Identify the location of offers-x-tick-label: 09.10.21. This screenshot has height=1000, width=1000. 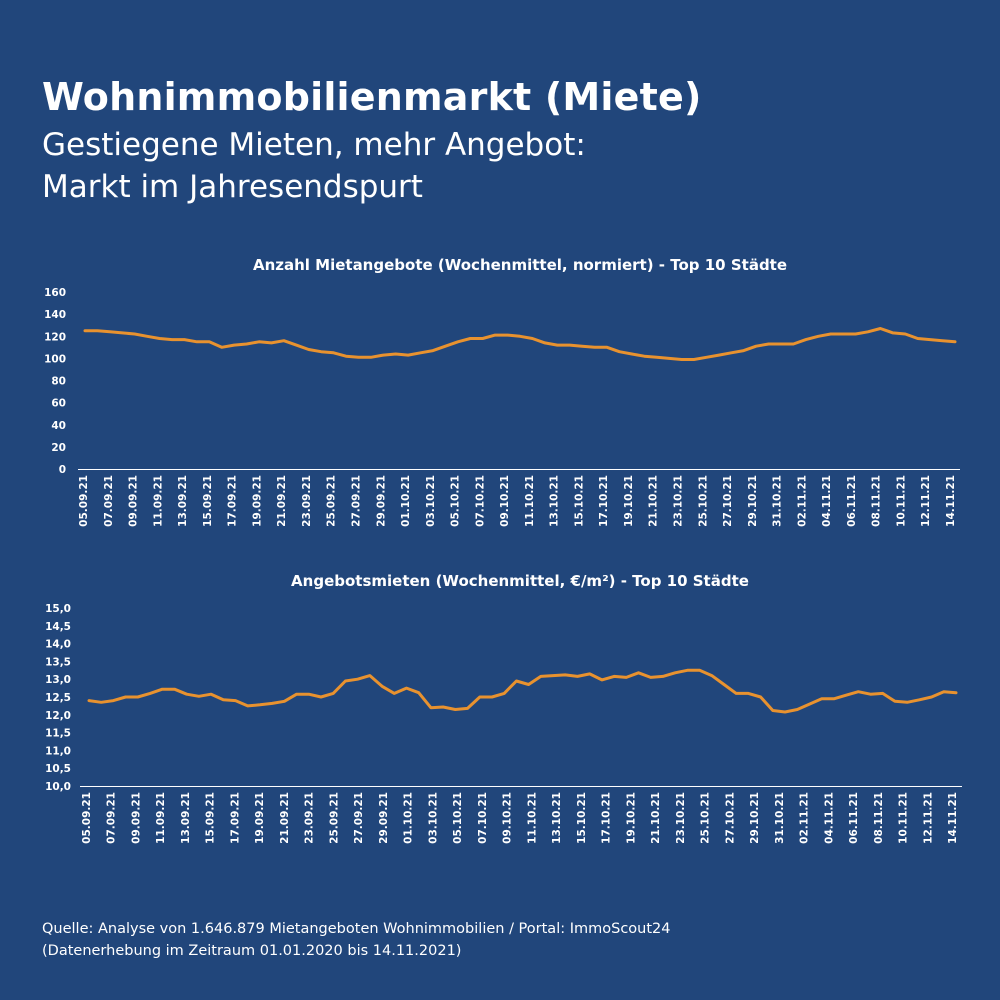
(505, 501).